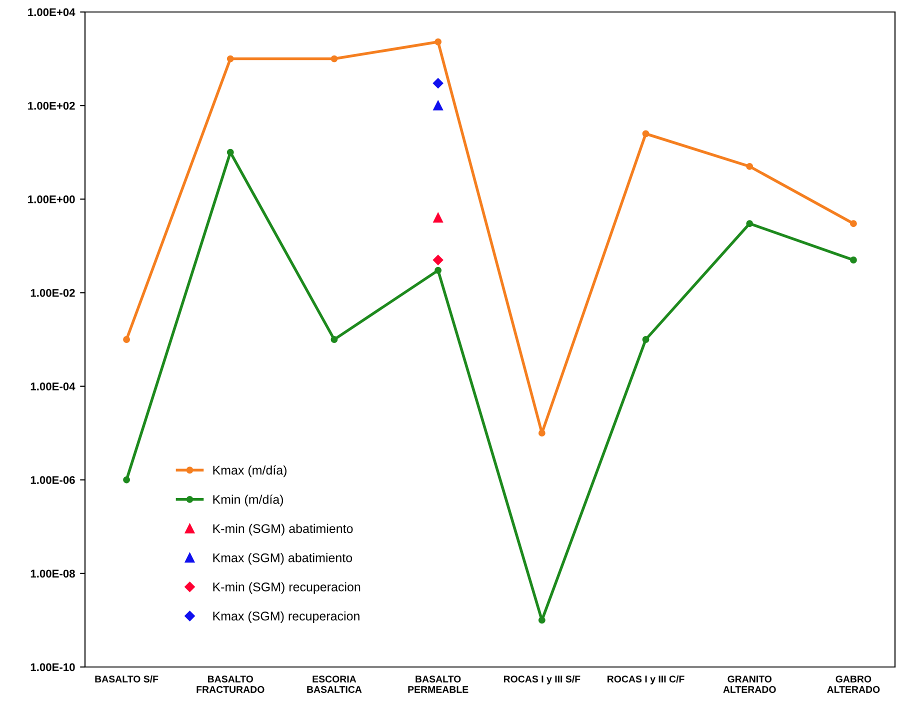  Describe the element at coordinates (248, 500) in the screenshot. I see `legend-label: Kmin (m/día)` at that location.